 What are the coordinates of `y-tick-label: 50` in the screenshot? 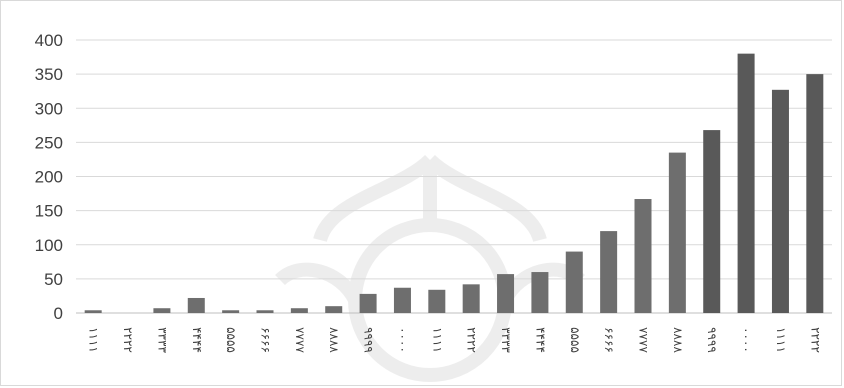 It's located at (53, 279).